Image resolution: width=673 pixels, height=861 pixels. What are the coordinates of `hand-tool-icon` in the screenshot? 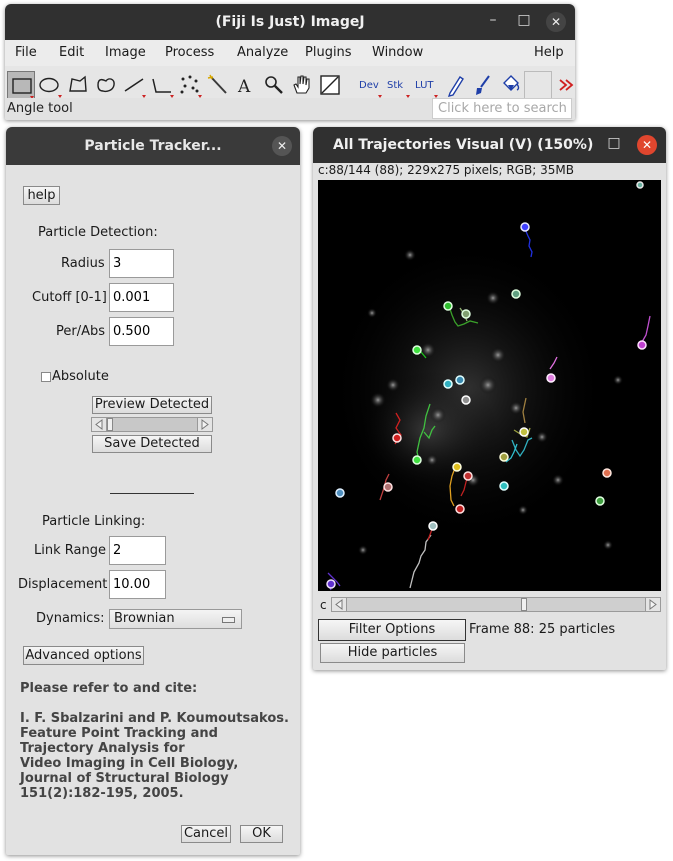 It's located at (302, 85).